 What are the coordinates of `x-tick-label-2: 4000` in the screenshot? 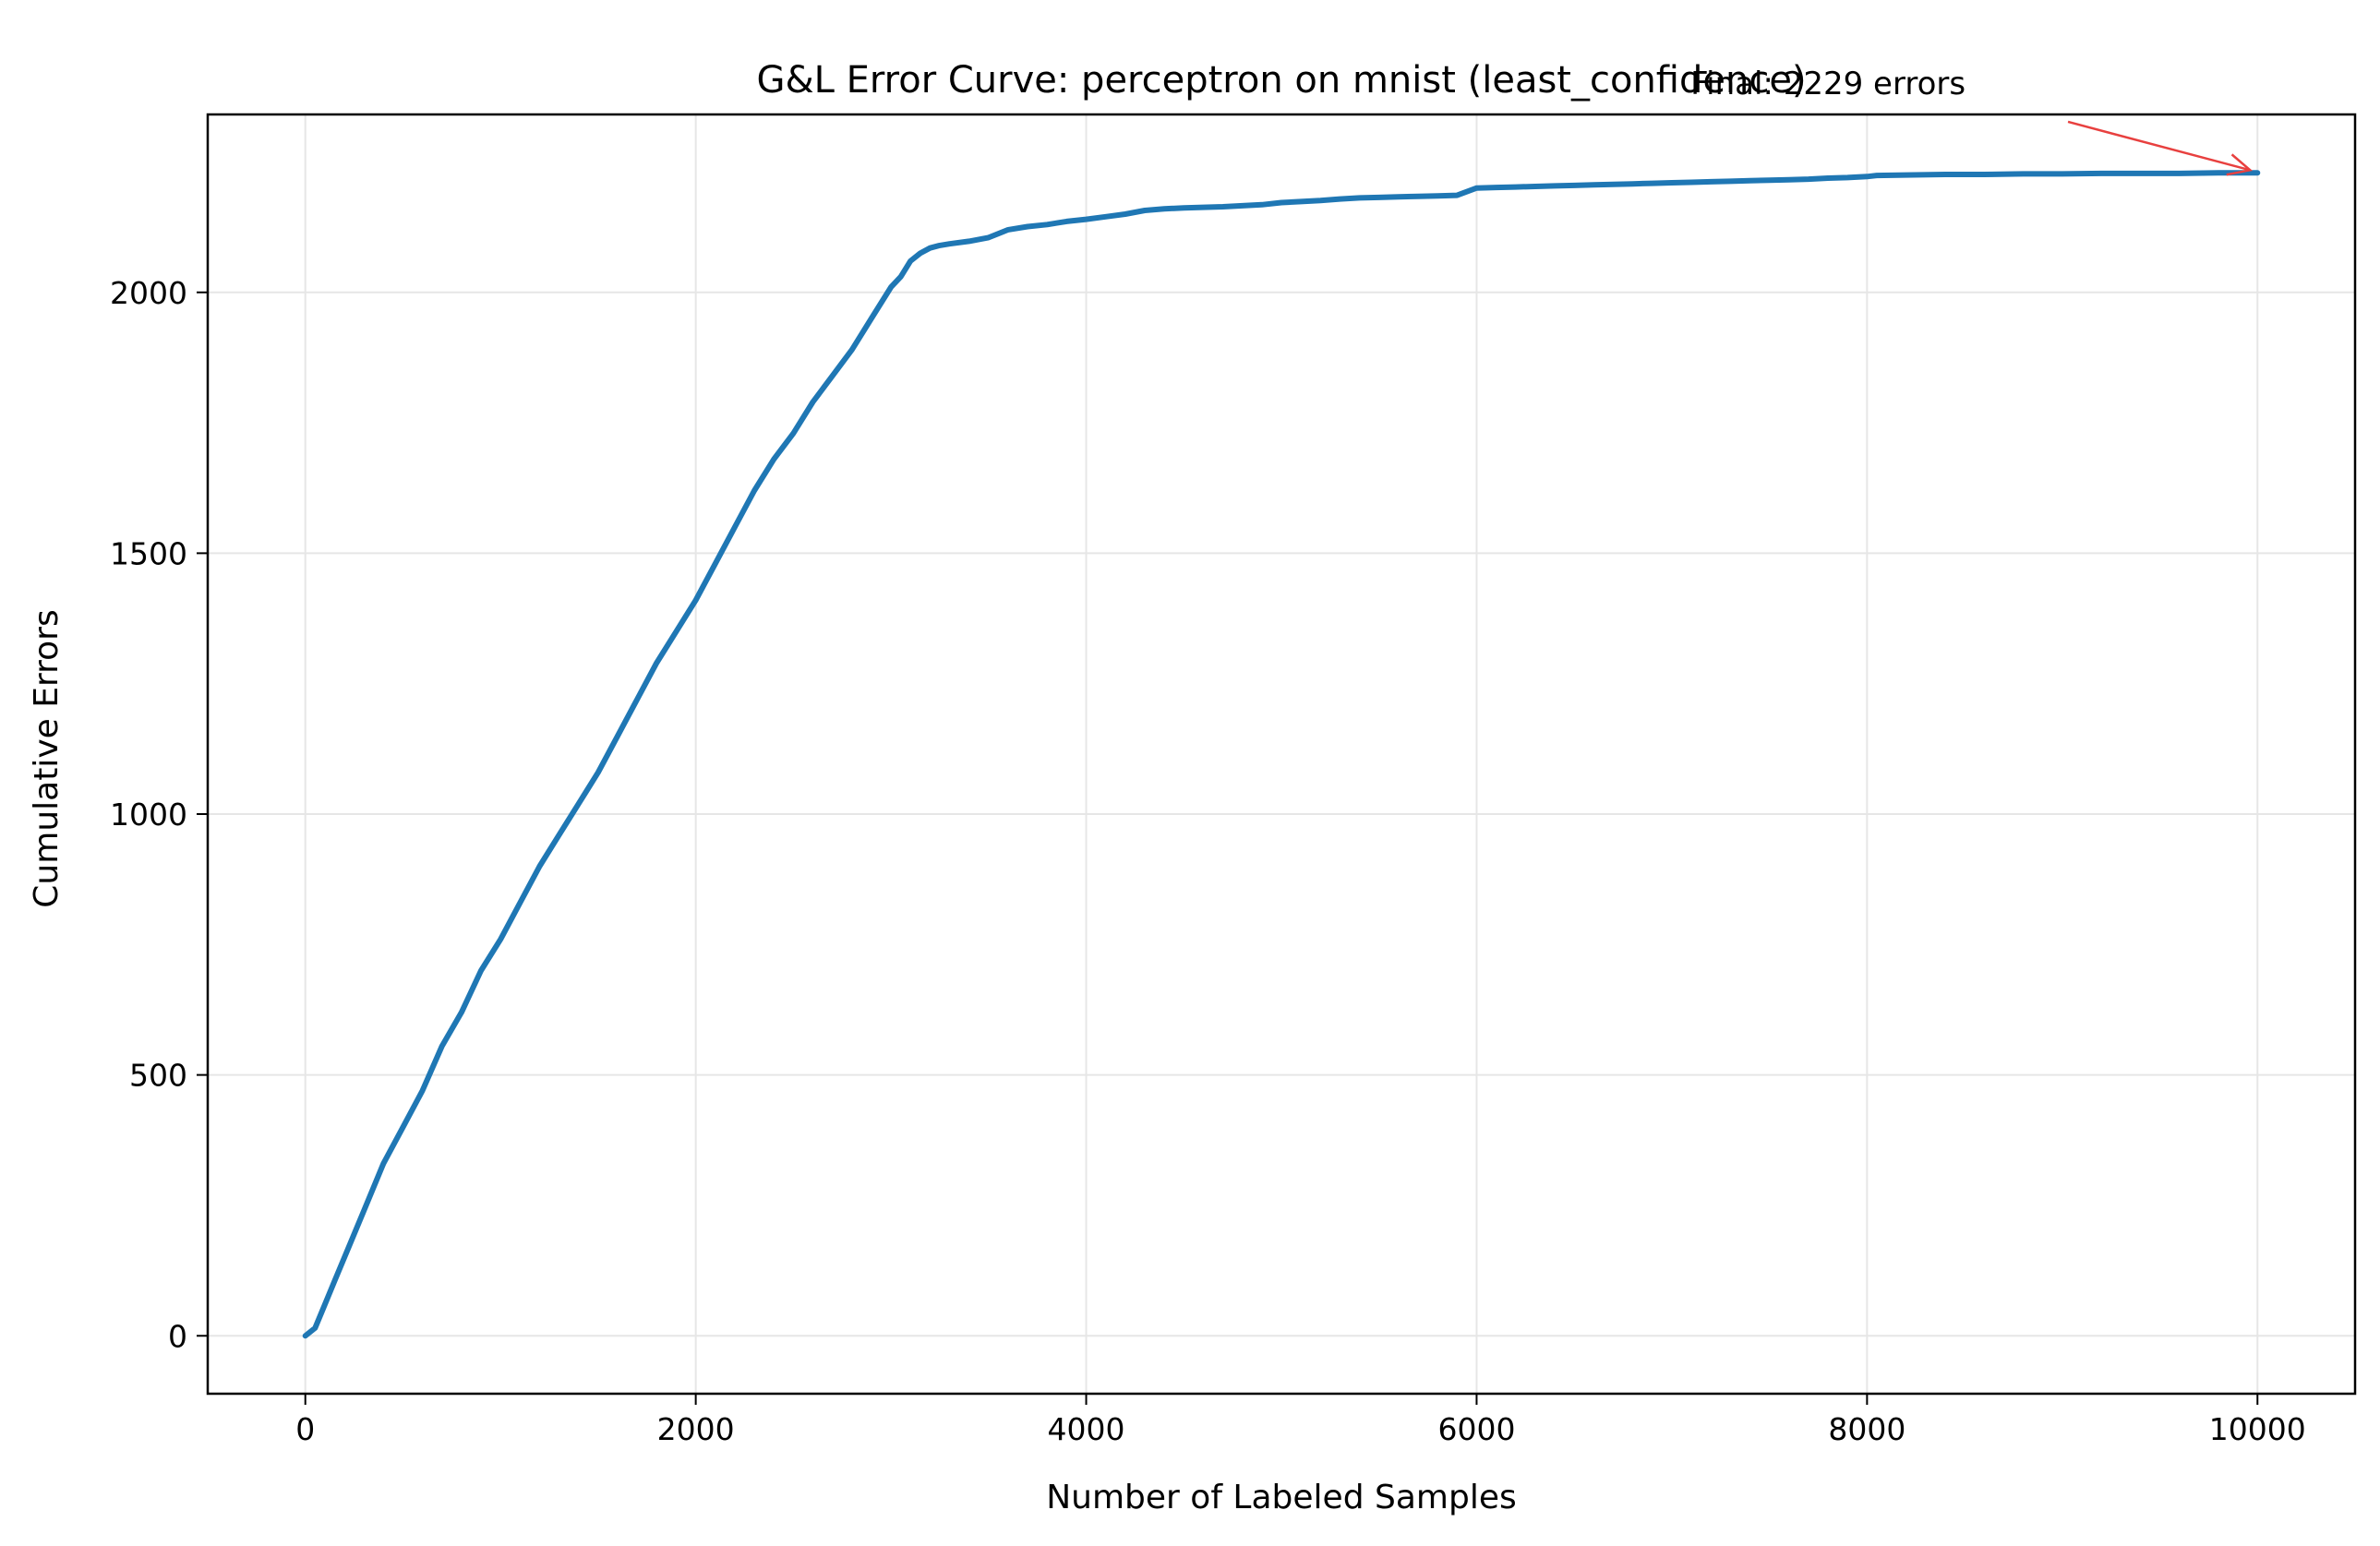 It's located at (1086, 1429).